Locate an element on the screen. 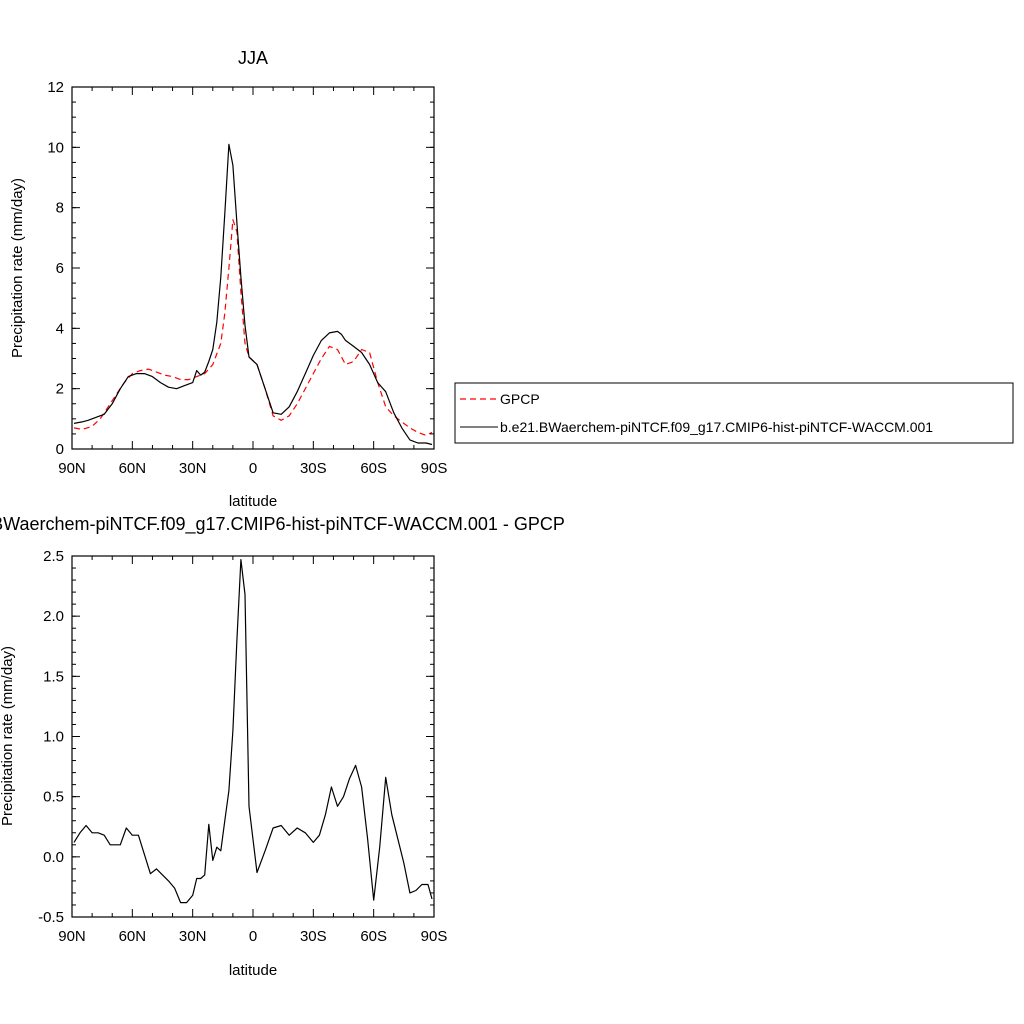  top-chart-x-tick-label: 30S is located at coordinates (313, 468).